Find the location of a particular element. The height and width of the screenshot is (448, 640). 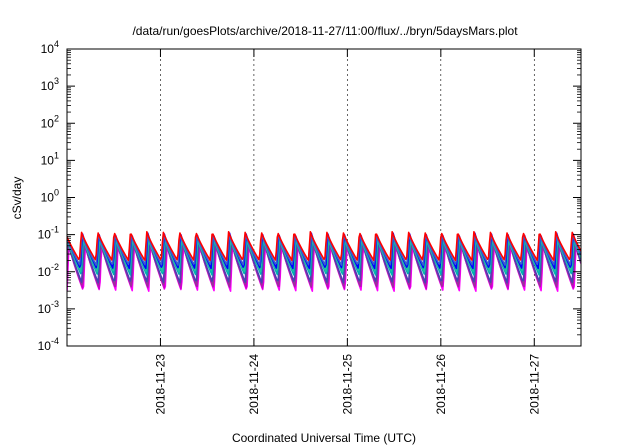

x-tick-label: 2018-11-23 is located at coordinates (160, 384).